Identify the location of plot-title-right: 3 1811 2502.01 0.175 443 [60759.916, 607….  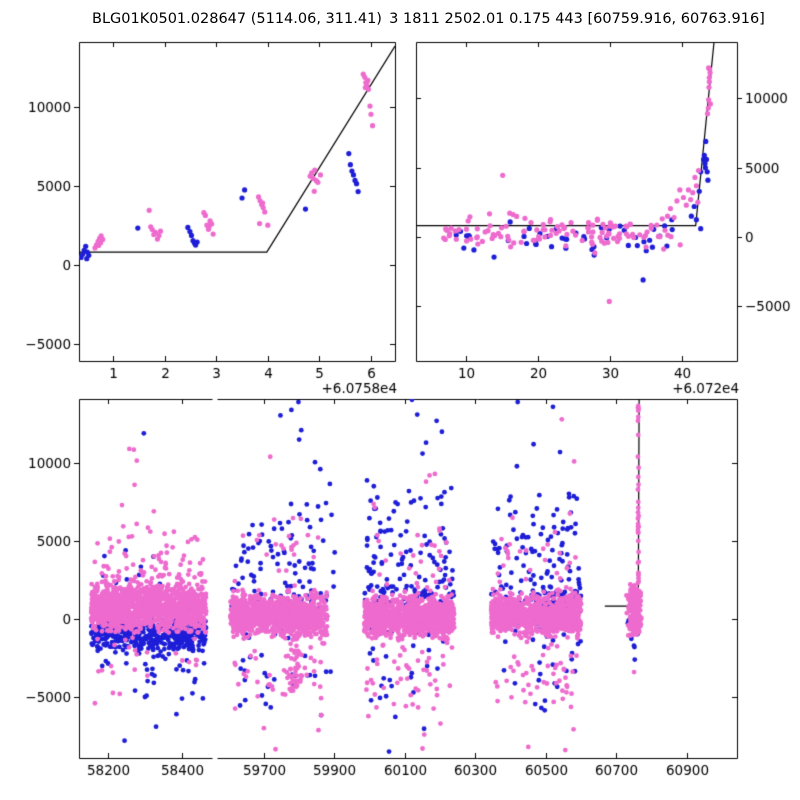
(577, 19).